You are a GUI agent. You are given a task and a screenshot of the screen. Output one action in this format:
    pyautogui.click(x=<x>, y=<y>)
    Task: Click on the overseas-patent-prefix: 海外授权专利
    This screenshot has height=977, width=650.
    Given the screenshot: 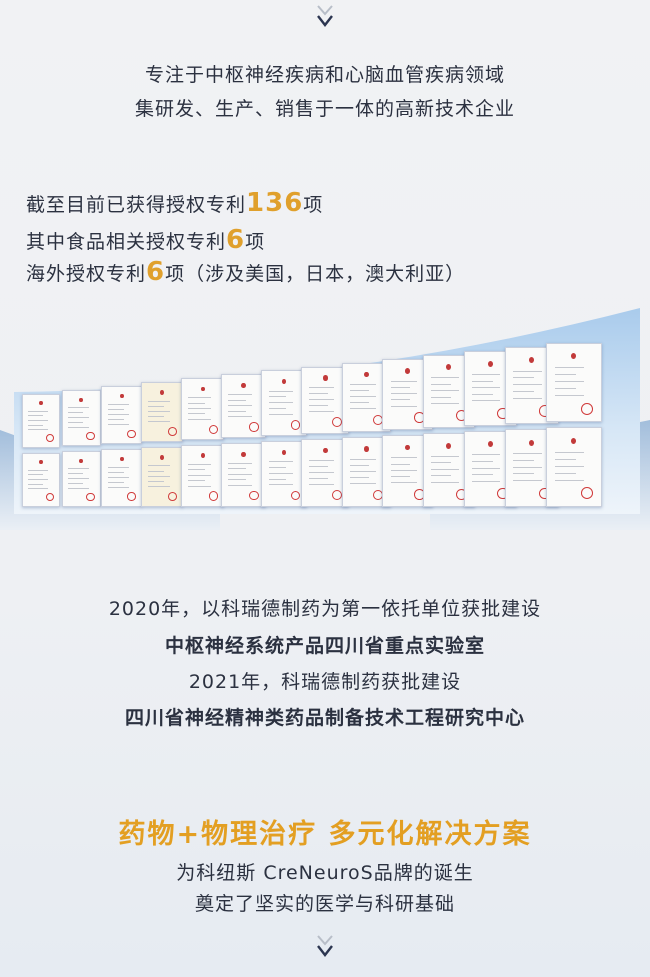 What is the action you would take?
    pyautogui.click(x=86, y=274)
    